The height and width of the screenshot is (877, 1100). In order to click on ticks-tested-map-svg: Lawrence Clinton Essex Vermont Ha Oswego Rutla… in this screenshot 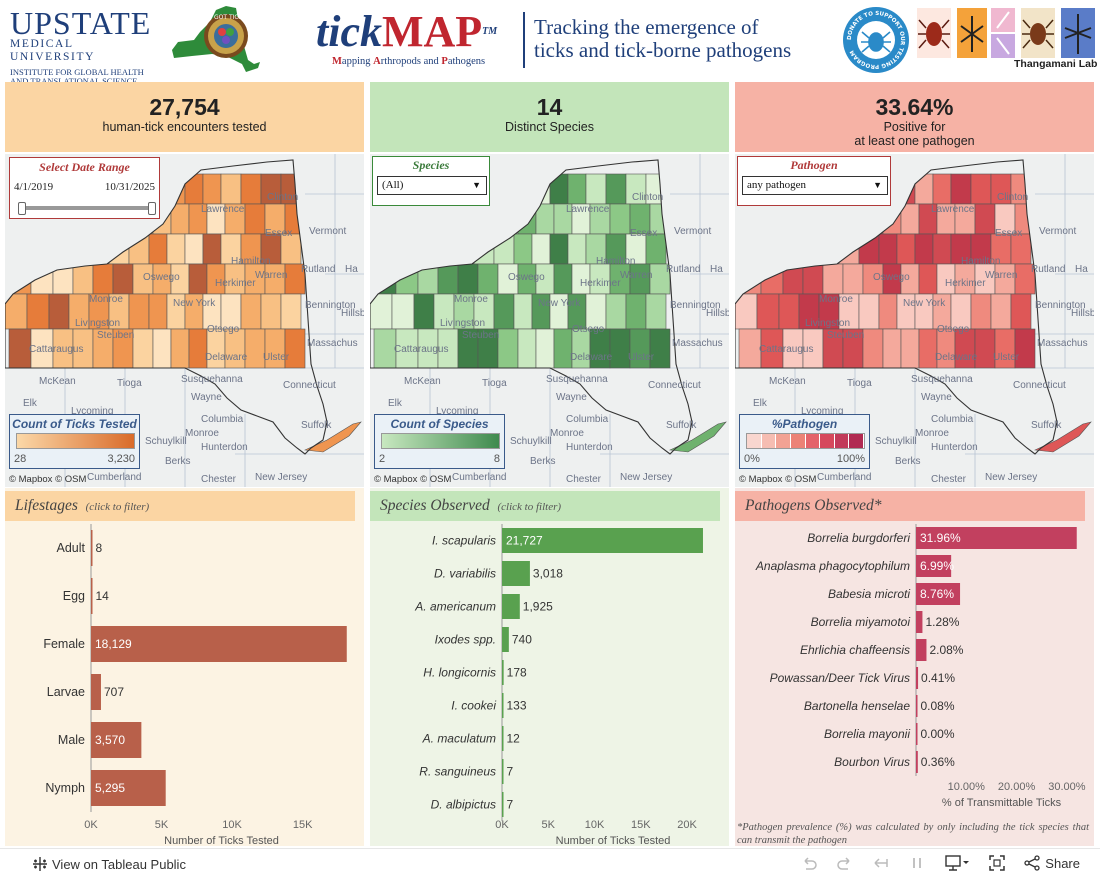, I will do `click(184, 320)`.